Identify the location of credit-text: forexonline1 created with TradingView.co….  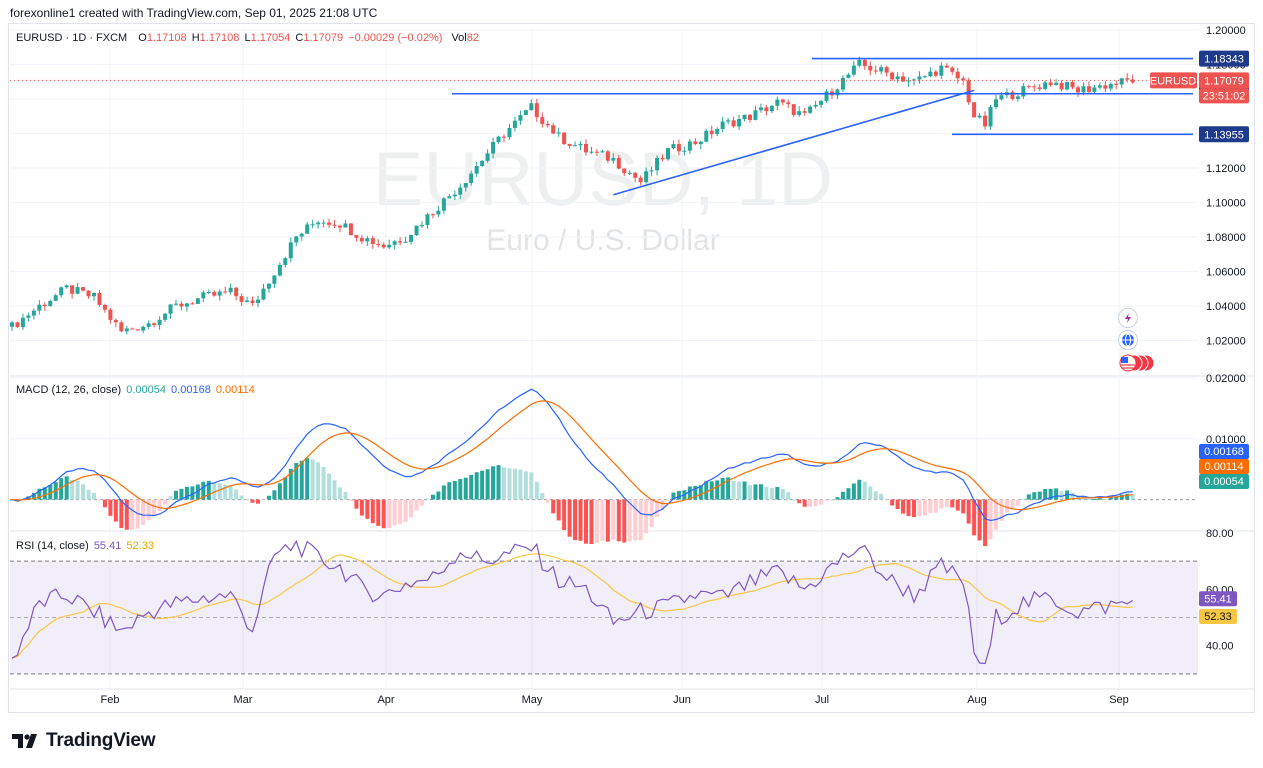
(194, 13).